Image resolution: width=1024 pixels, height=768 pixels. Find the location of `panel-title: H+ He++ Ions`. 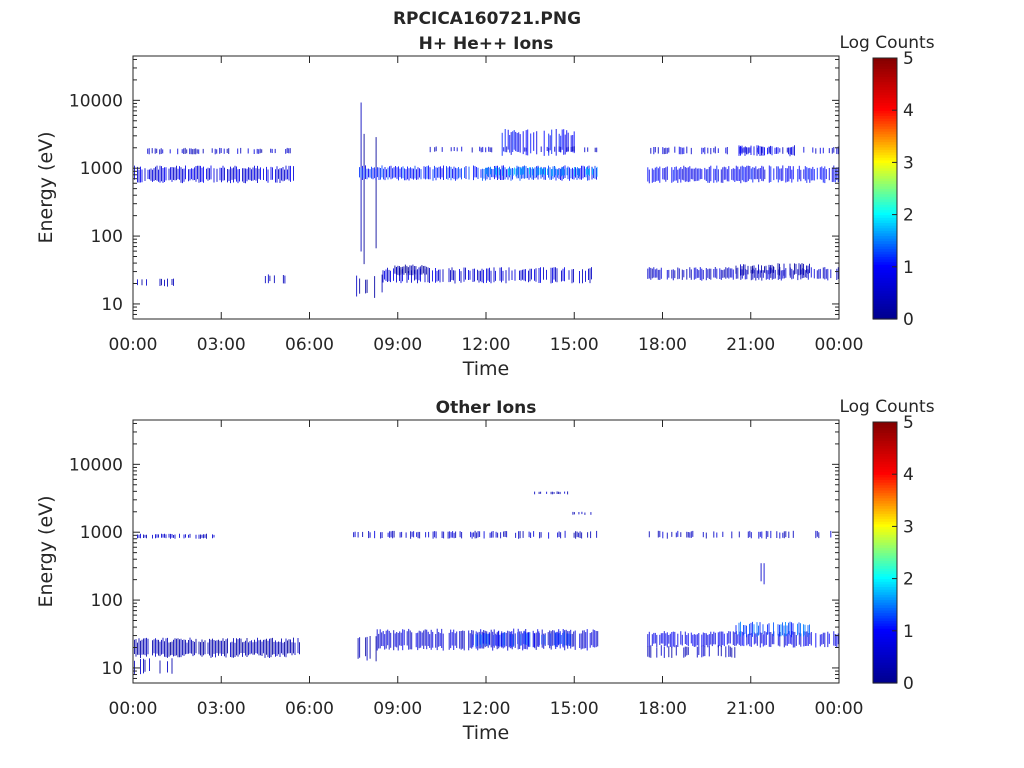

panel-title: H+ He++ Ions is located at coordinates (486, 44).